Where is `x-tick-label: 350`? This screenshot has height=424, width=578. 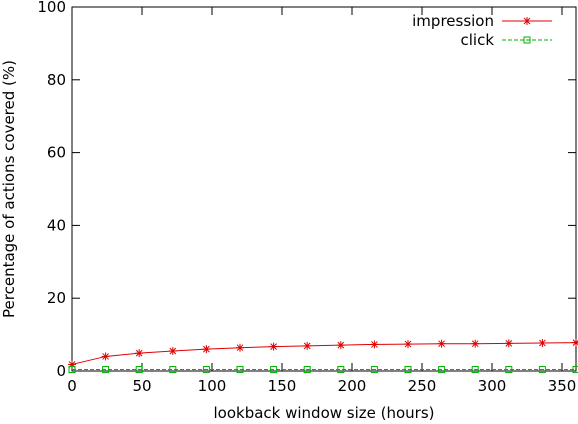
x-tick-label: 350 is located at coordinates (562, 386).